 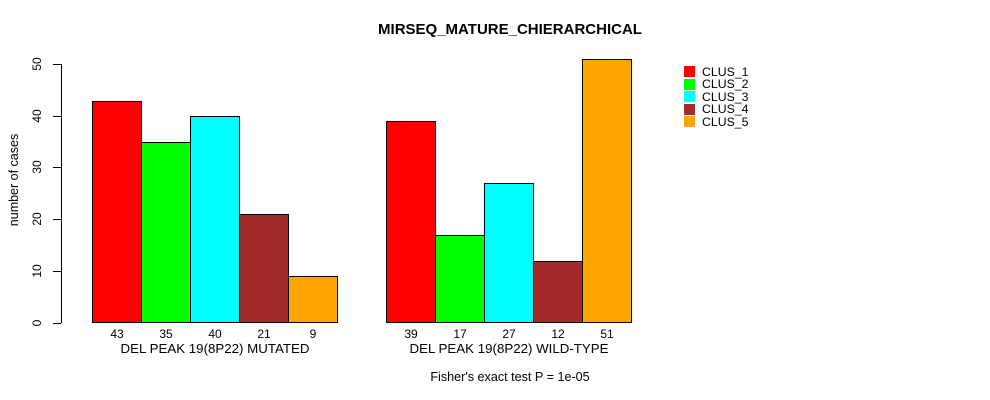 What do you see at coordinates (725, 109) in the screenshot?
I see `legend-label: CLUS_4` at bounding box center [725, 109].